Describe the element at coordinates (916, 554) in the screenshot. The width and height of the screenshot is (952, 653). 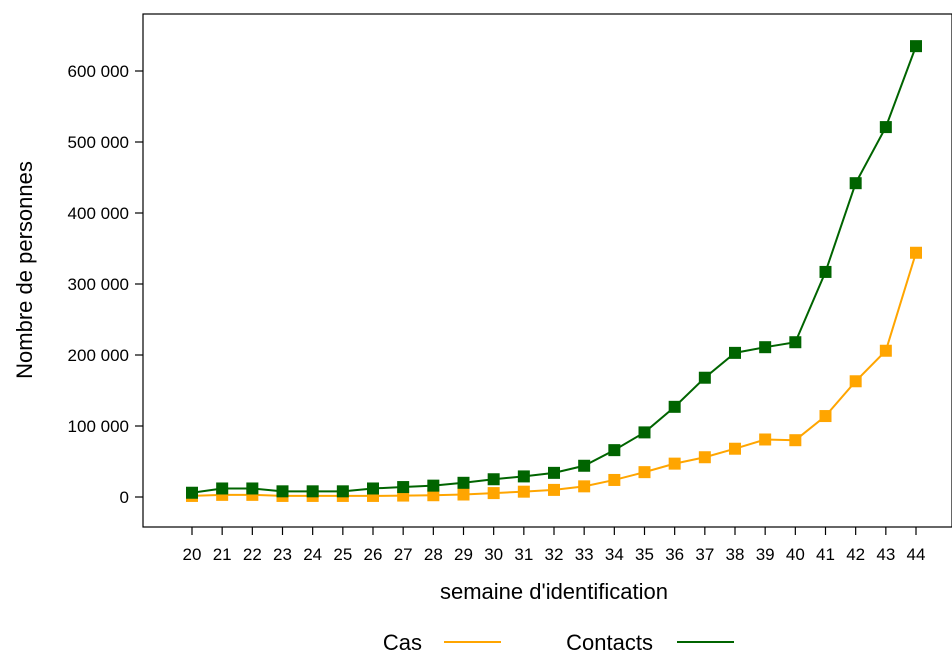
I see `x-tick-label: 44` at that location.